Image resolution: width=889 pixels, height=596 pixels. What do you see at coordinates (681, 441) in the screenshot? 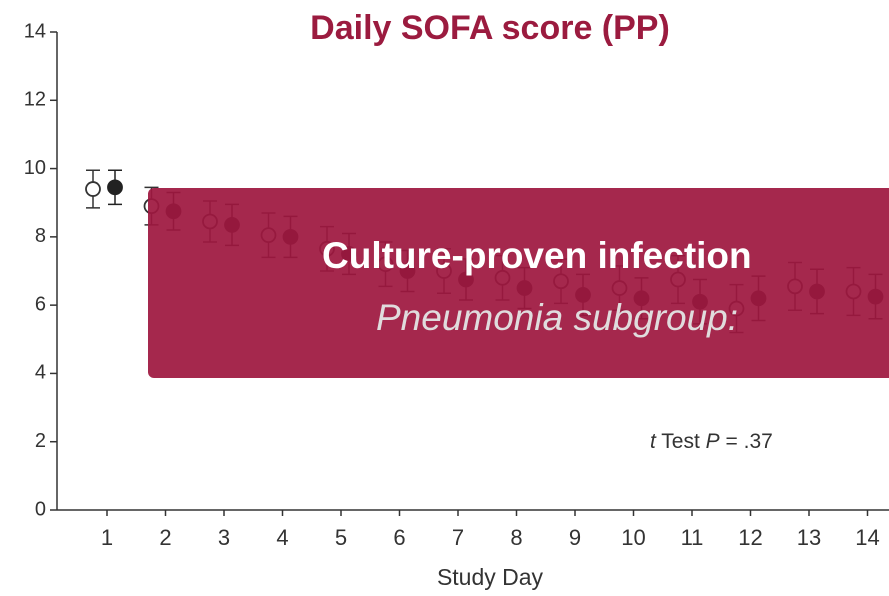
I see `annotation-test: Test` at bounding box center [681, 441].